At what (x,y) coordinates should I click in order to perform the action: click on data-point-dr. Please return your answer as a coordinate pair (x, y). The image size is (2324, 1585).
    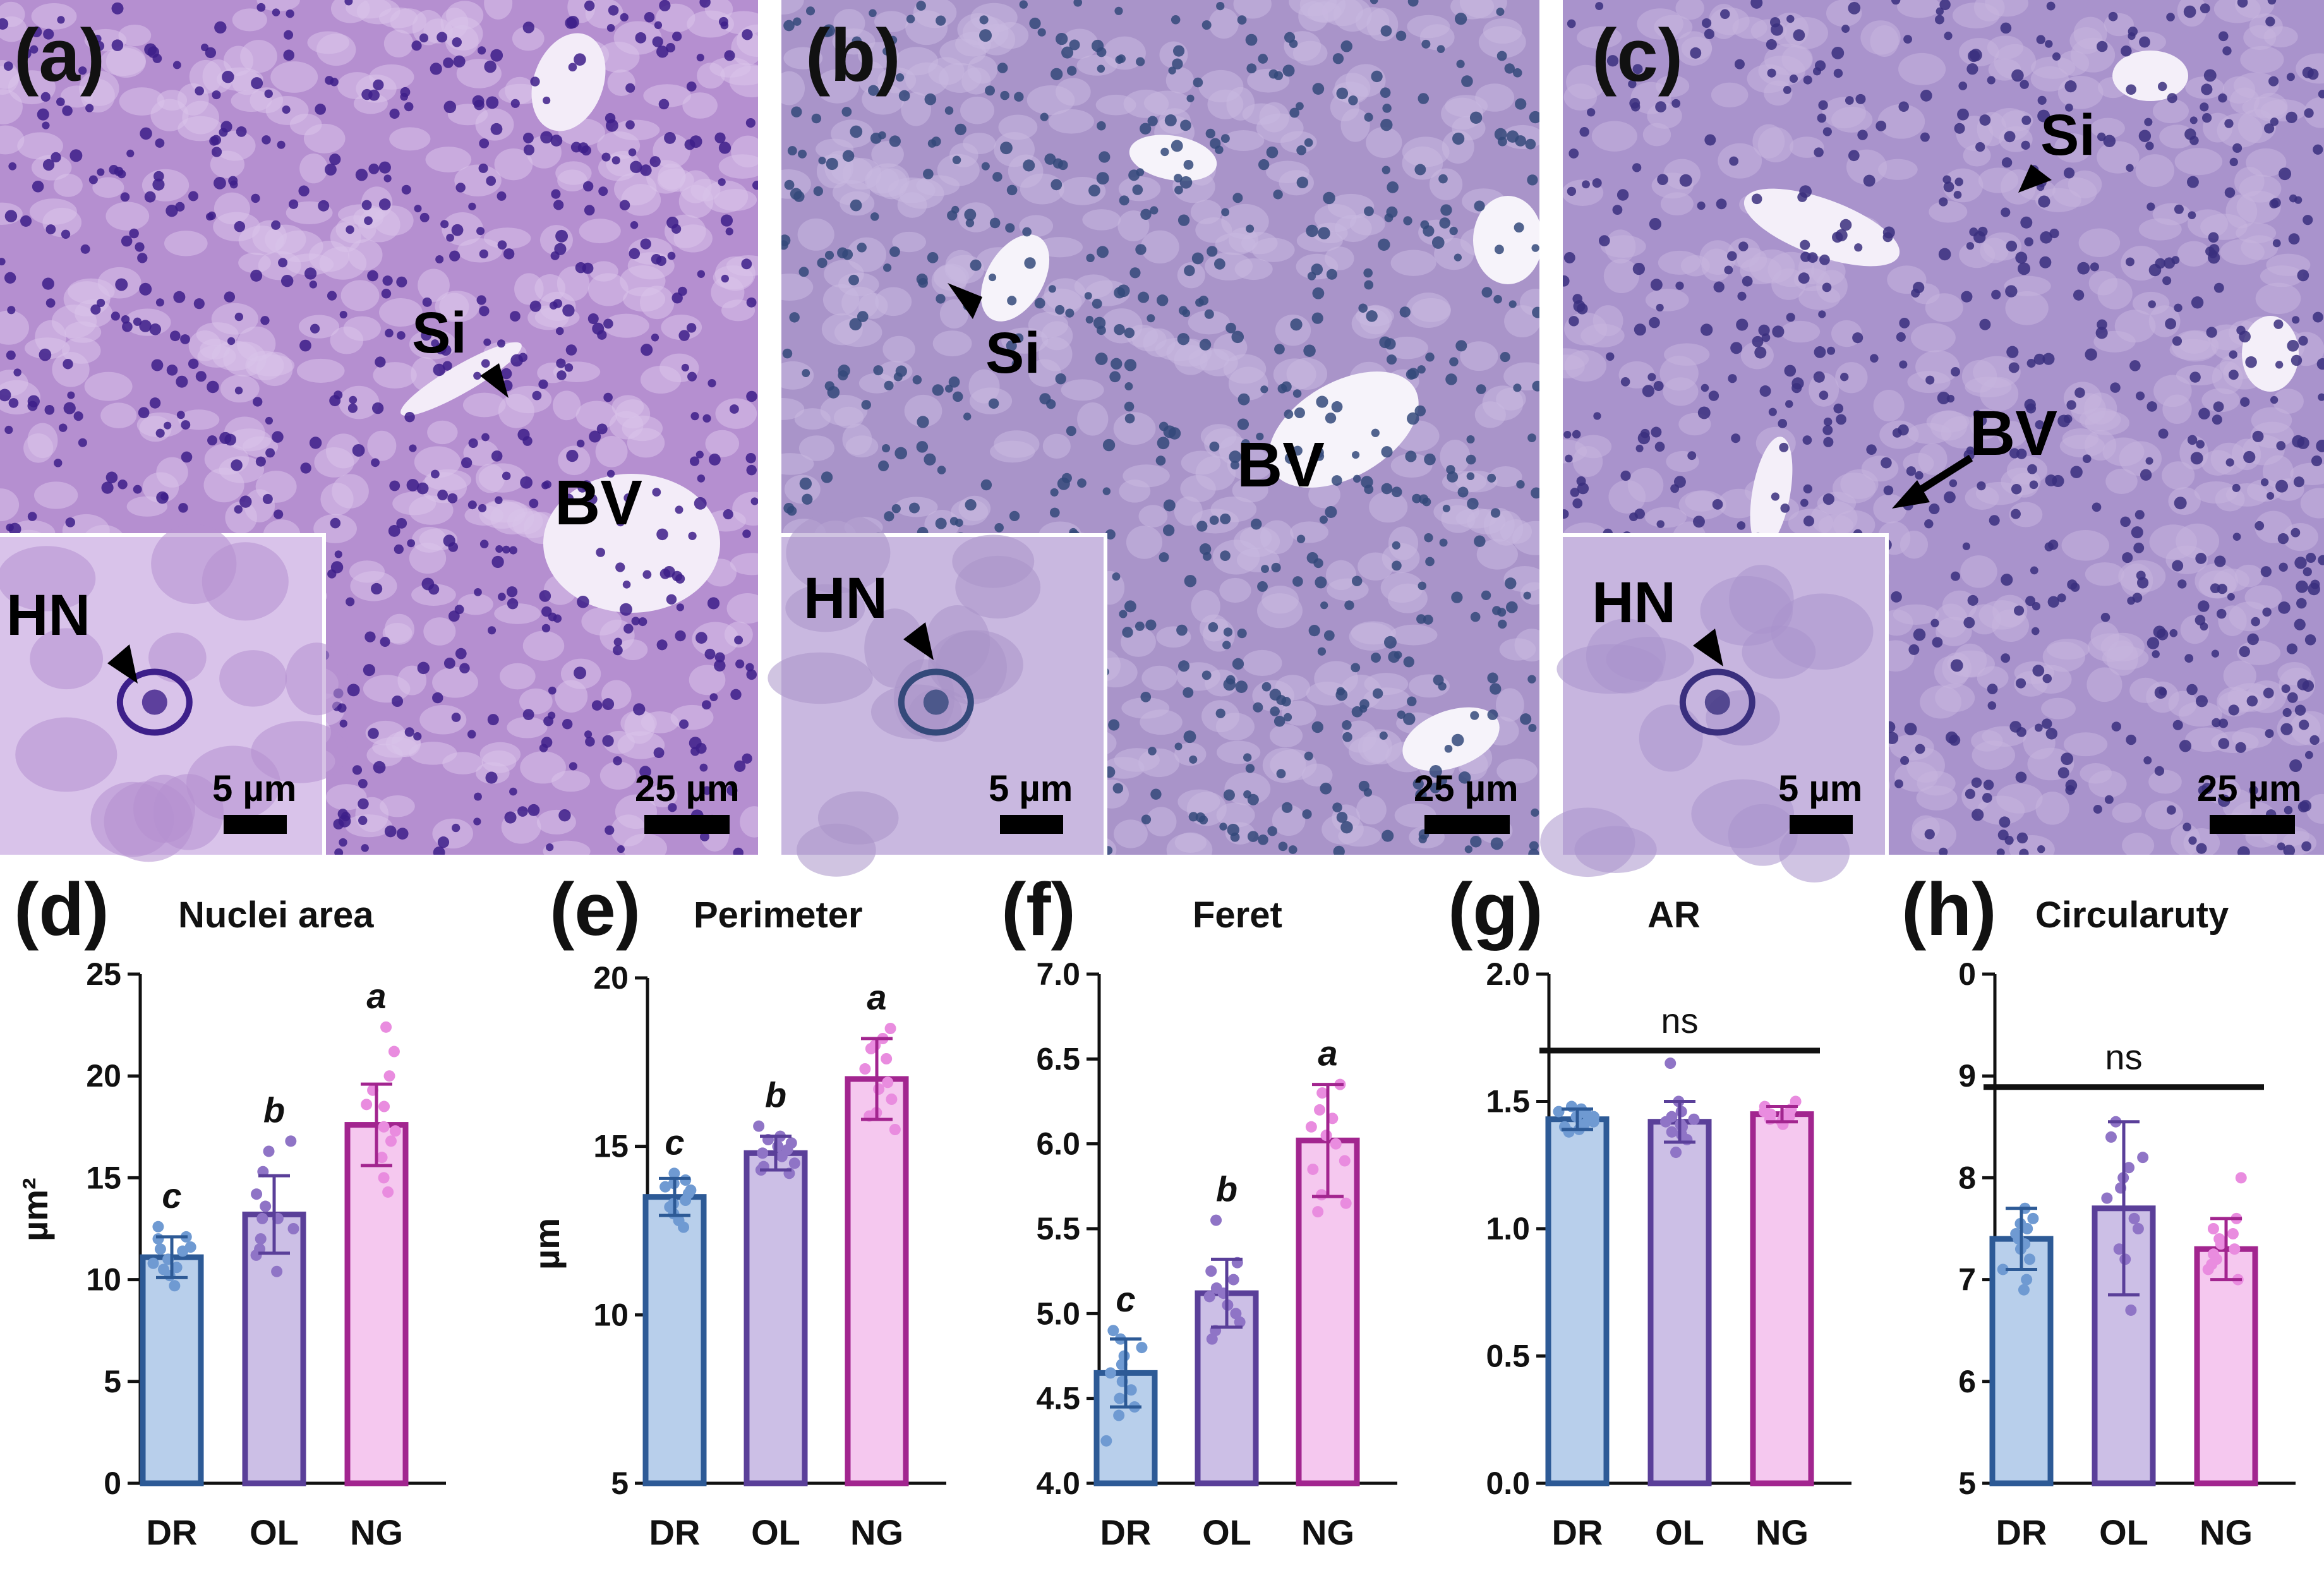
    Looking at the image, I should click on (2030, 1259).